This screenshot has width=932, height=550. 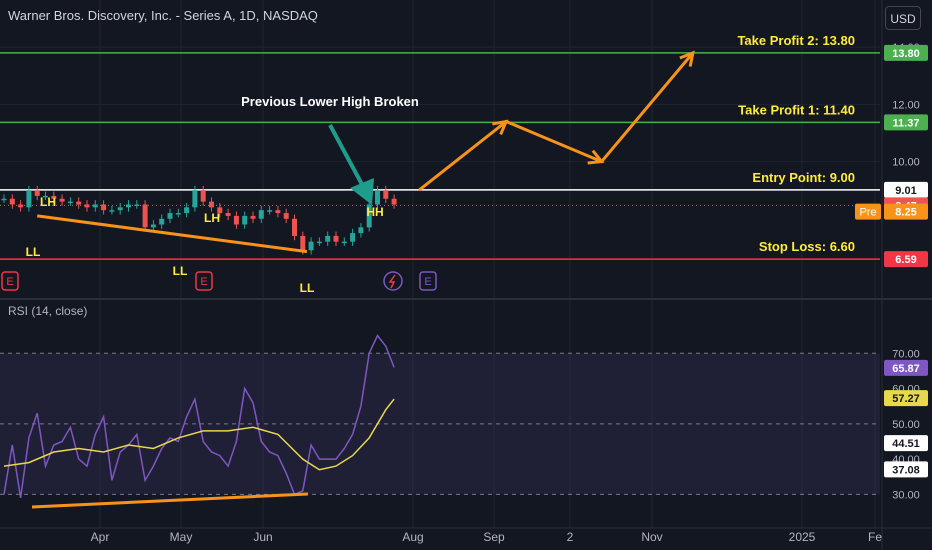 I want to click on premarket-badge: 8.25, so click(x=905, y=213).